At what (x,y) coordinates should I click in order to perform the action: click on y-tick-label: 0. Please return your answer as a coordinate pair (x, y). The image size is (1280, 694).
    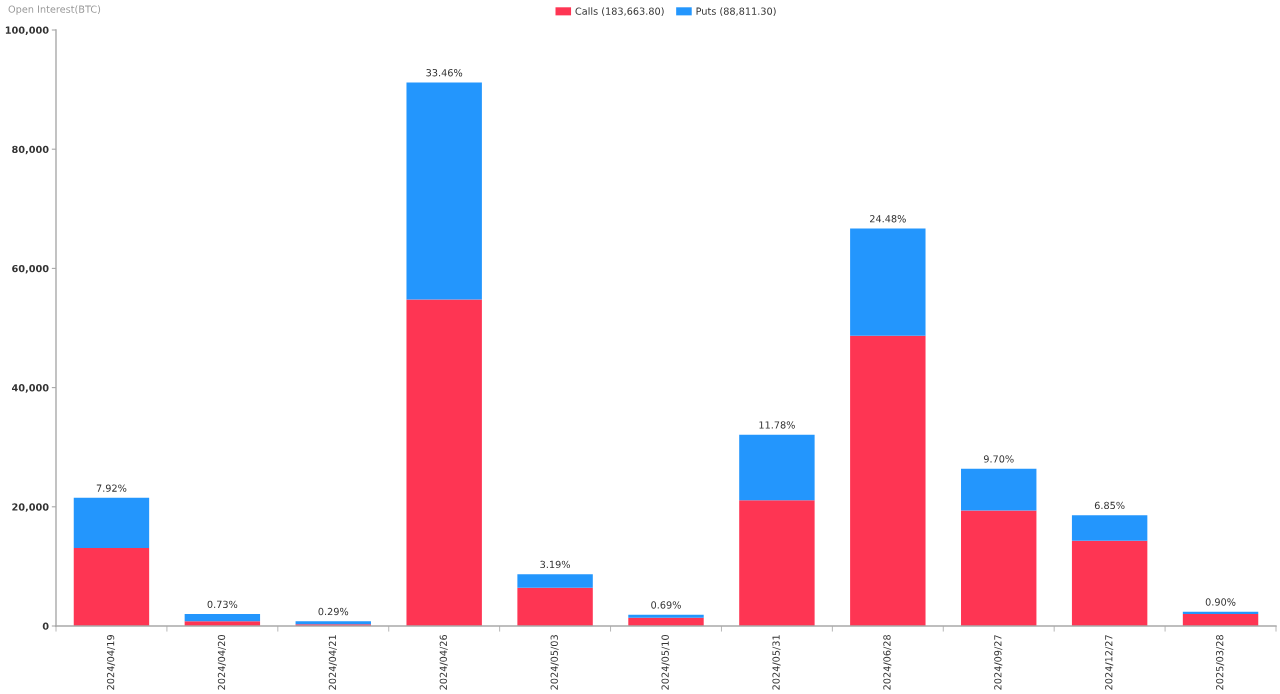
    Looking at the image, I should click on (45, 626).